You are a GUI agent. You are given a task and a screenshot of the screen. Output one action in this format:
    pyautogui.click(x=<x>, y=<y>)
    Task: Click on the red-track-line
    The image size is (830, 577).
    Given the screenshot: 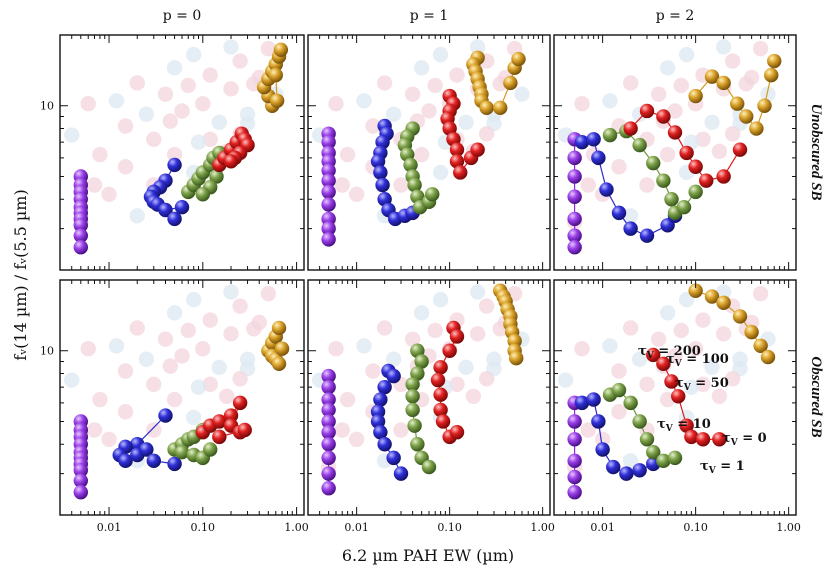 What is the action you would take?
    pyautogui.click(x=447, y=382)
    